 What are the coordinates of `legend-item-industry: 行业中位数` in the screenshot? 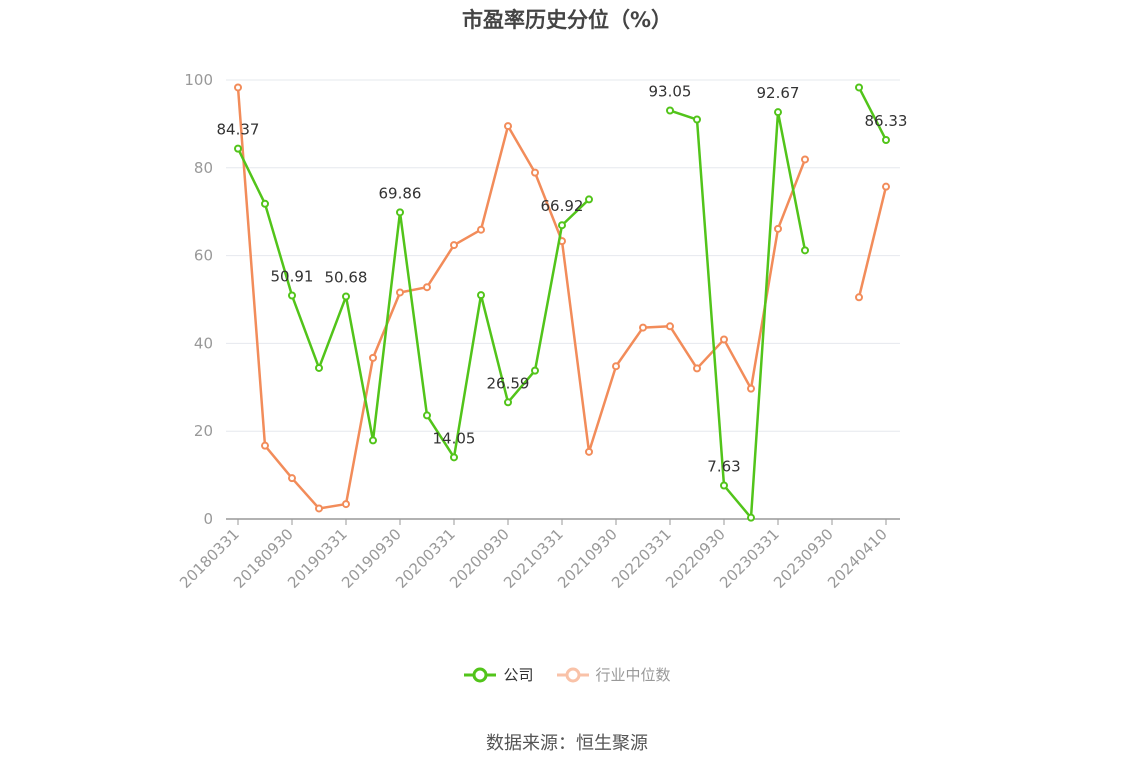 It's located at (613, 674).